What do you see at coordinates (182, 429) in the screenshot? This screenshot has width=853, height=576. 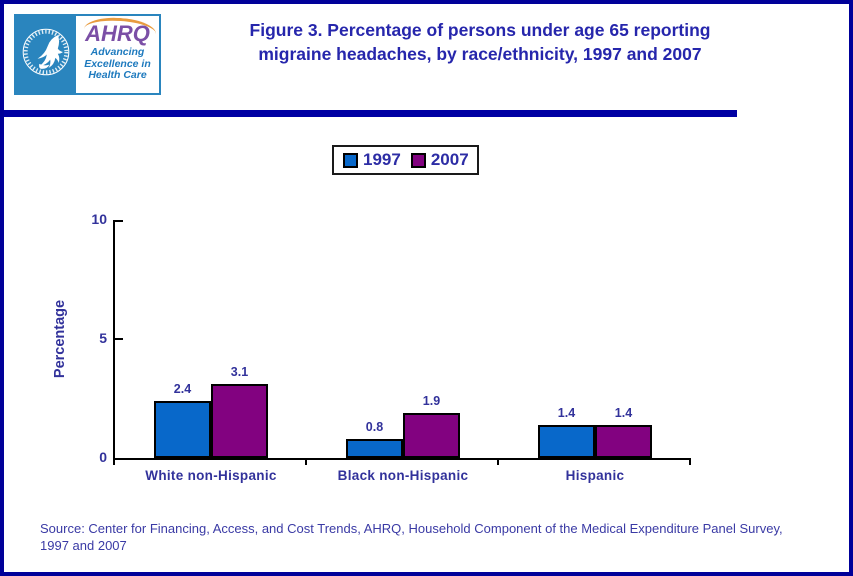 I see `bar-1997-white-non-hispanic` at bounding box center [182, 429].